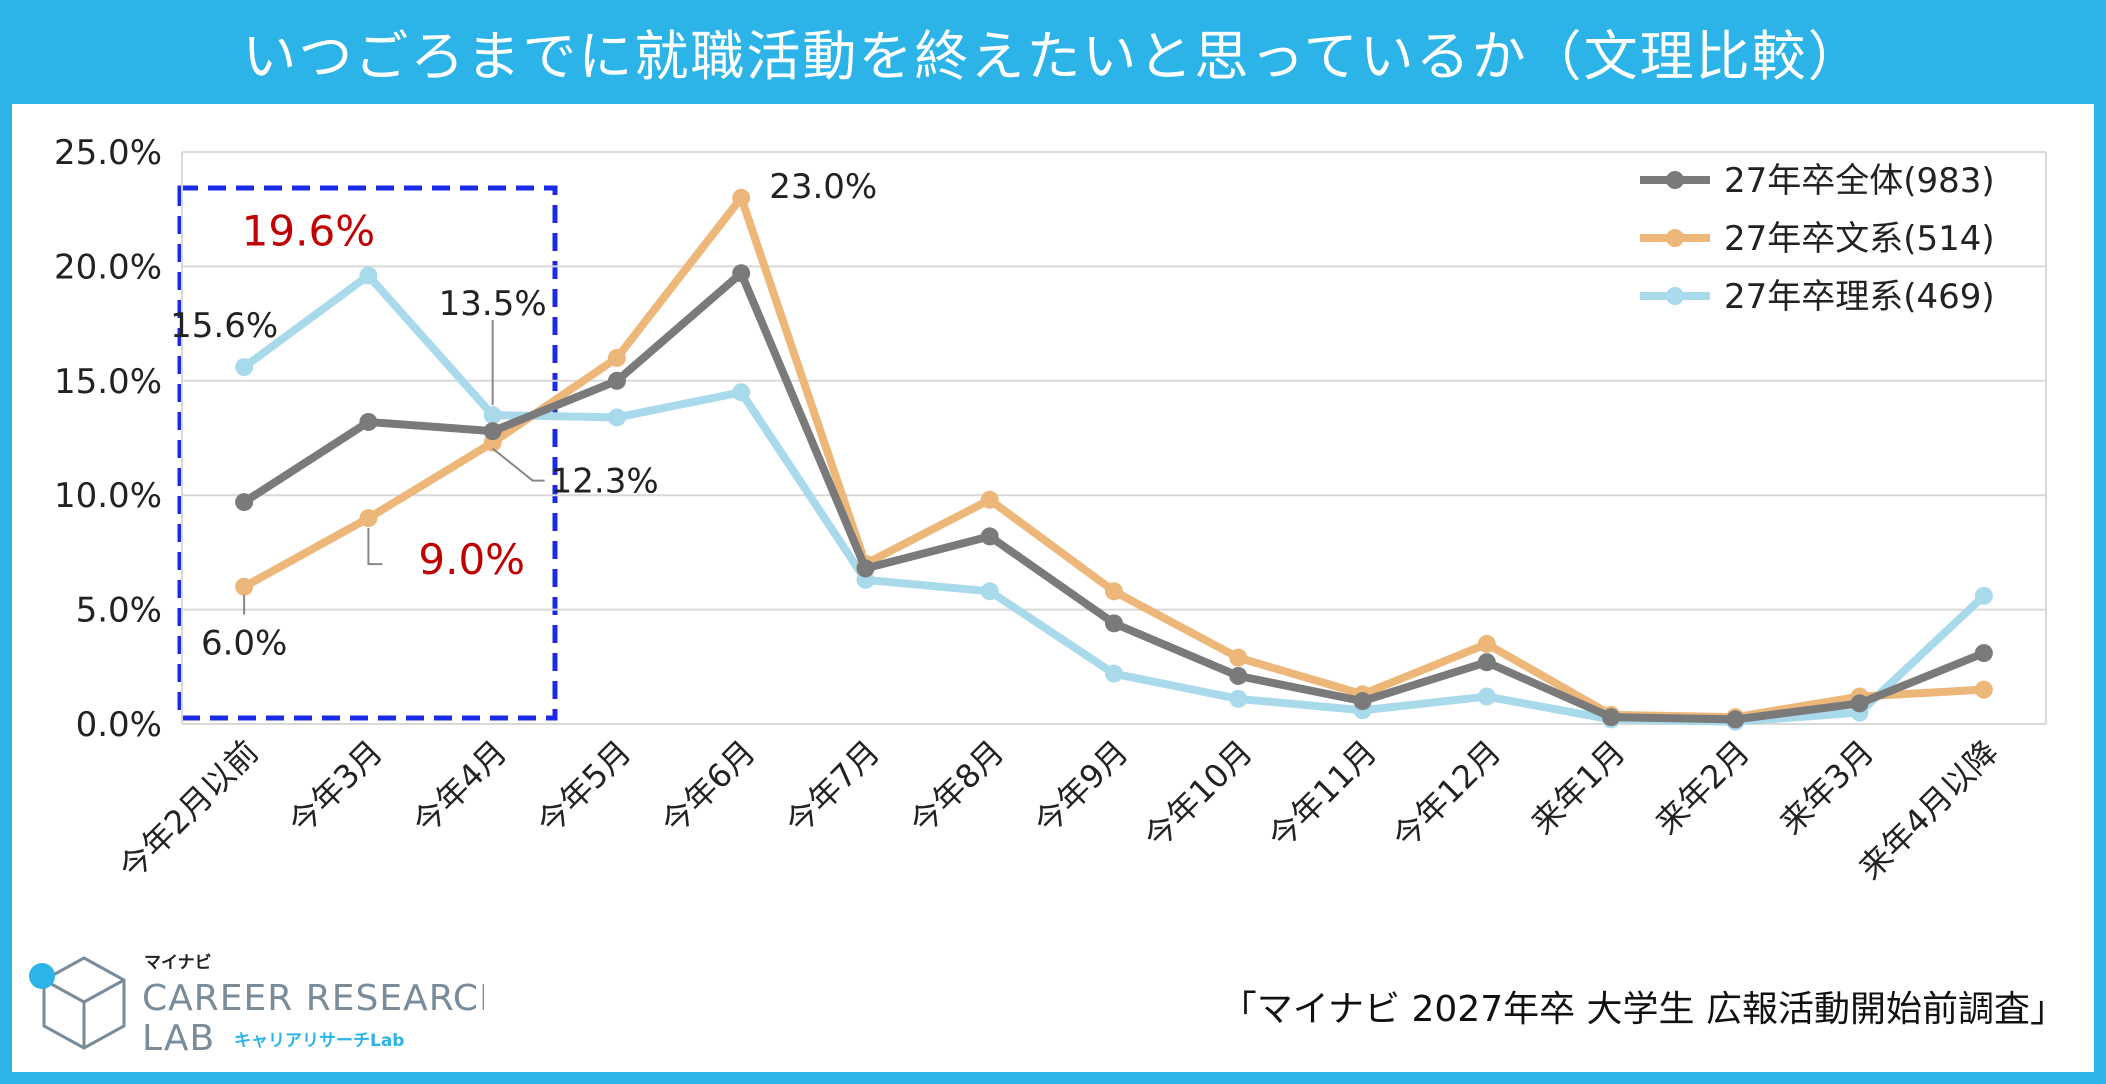  Describe the element at coordinates (708, 787) in the screenshot. I see `x-tick-label: 今年6月` at that location.